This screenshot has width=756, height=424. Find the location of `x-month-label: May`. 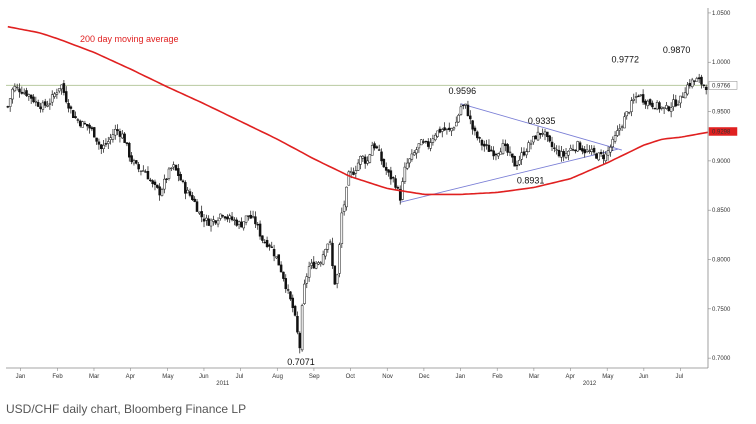

x-month-label: May is located at coordinates (607, 377).